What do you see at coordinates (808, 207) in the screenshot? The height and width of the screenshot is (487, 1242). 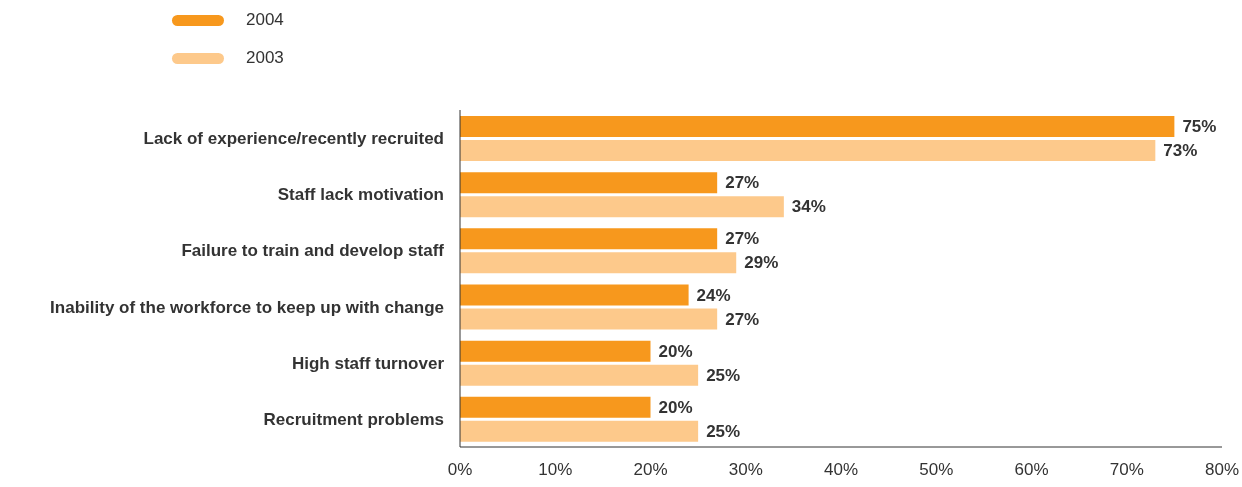 I see `data-label: 34%` at bounding box center [808, 207].